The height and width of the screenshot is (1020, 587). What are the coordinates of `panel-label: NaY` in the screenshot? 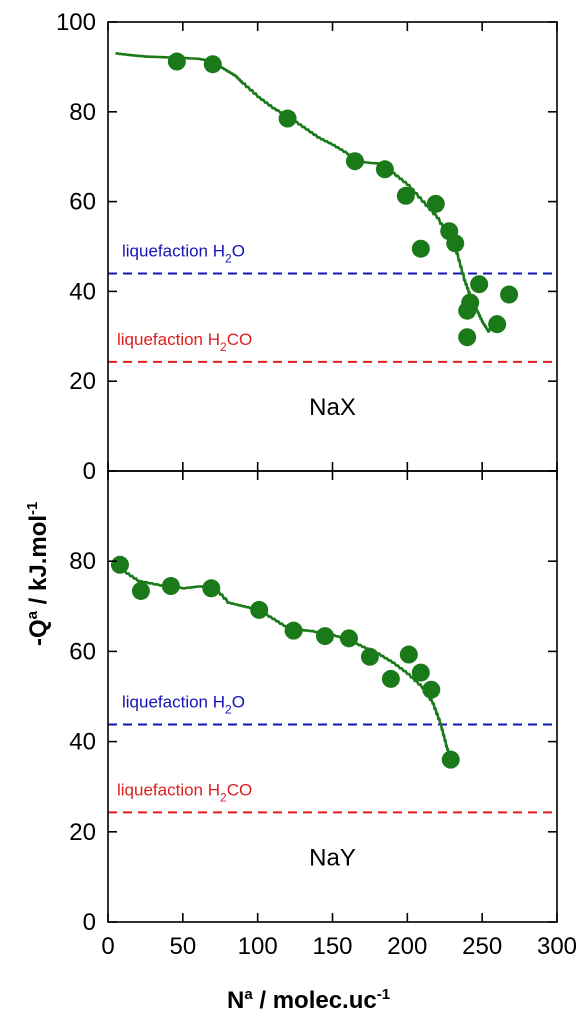 It's located at (332, 858).